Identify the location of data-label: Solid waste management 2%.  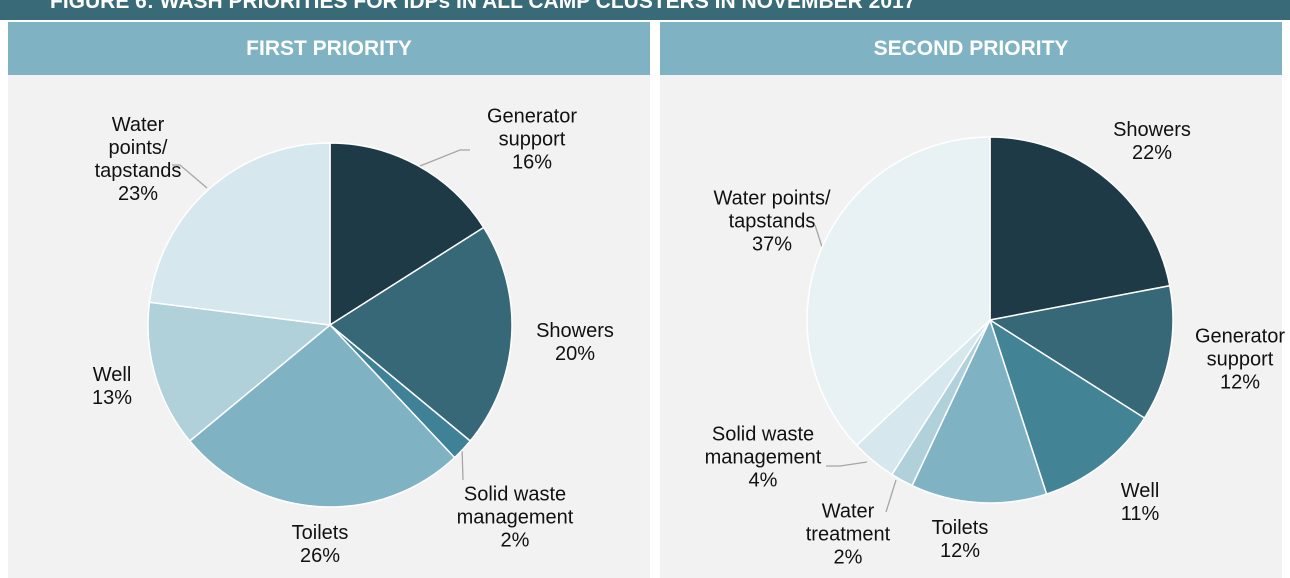
(515, 518).